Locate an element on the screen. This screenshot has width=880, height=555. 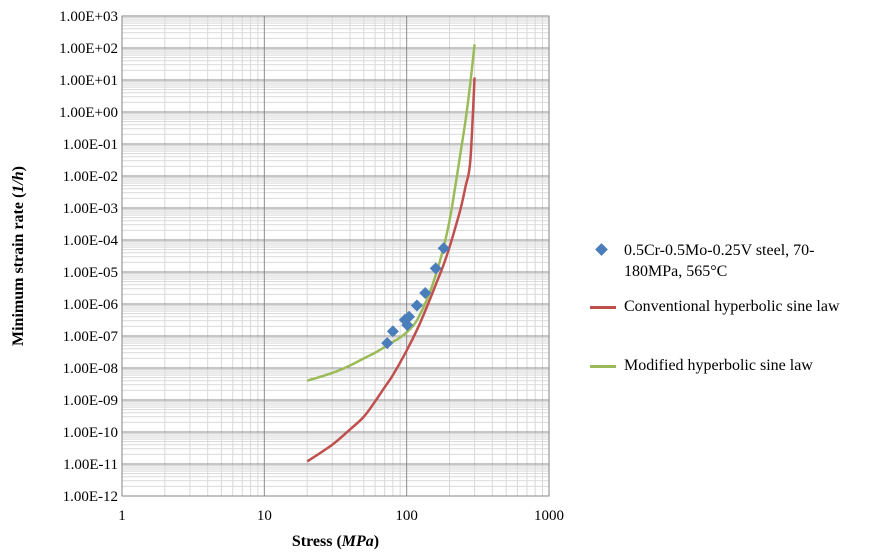
y-axis-label: Minimum strain rate (1/h) is located at coordinates (18, 256).